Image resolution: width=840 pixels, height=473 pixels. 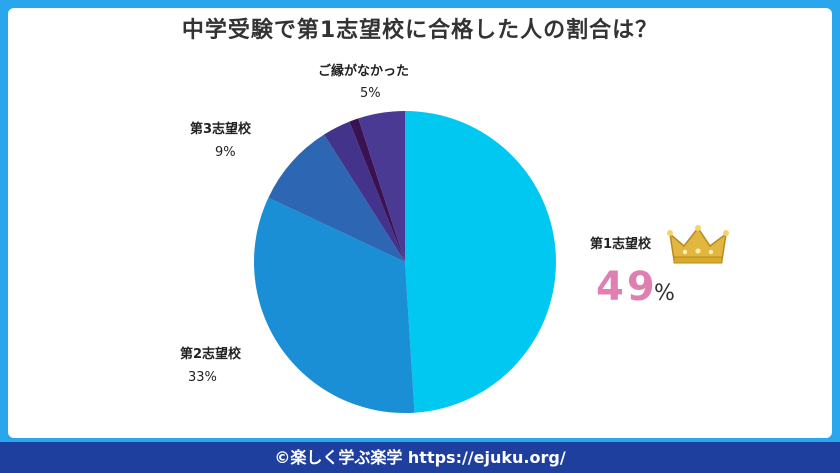 What do you see at coordinates (664, 293) in the screenshot?
I see `value-first-choice-unit: %` at bounding box center [664, 293].